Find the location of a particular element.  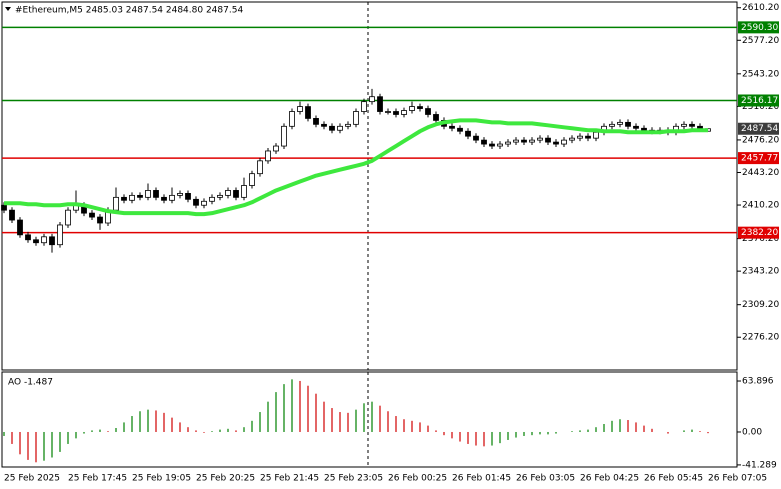

y-tick-label: 2343.20 is located at coordinates (760, 272).